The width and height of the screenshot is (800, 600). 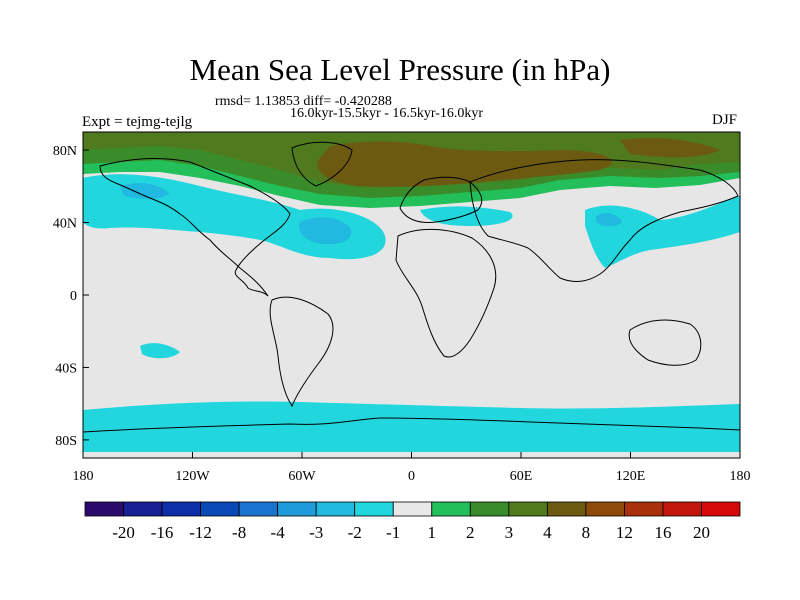 I want to click on colorbar-label: -2, so click(x=355, y=532).